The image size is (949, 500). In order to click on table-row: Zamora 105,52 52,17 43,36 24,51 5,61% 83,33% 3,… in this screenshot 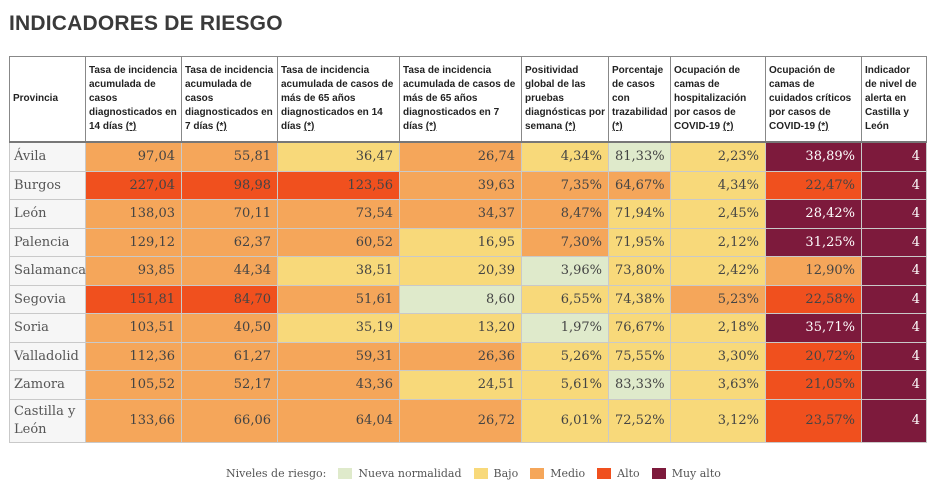, I will do `click(468, 385)`.